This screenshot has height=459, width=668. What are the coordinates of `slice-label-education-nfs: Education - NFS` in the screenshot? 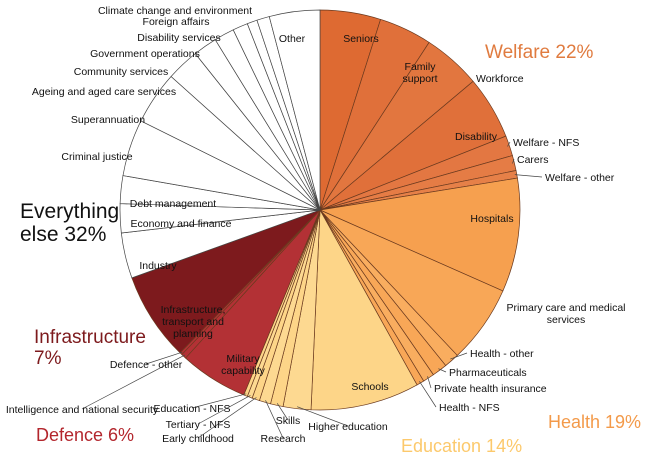 It's located at (191, 409).